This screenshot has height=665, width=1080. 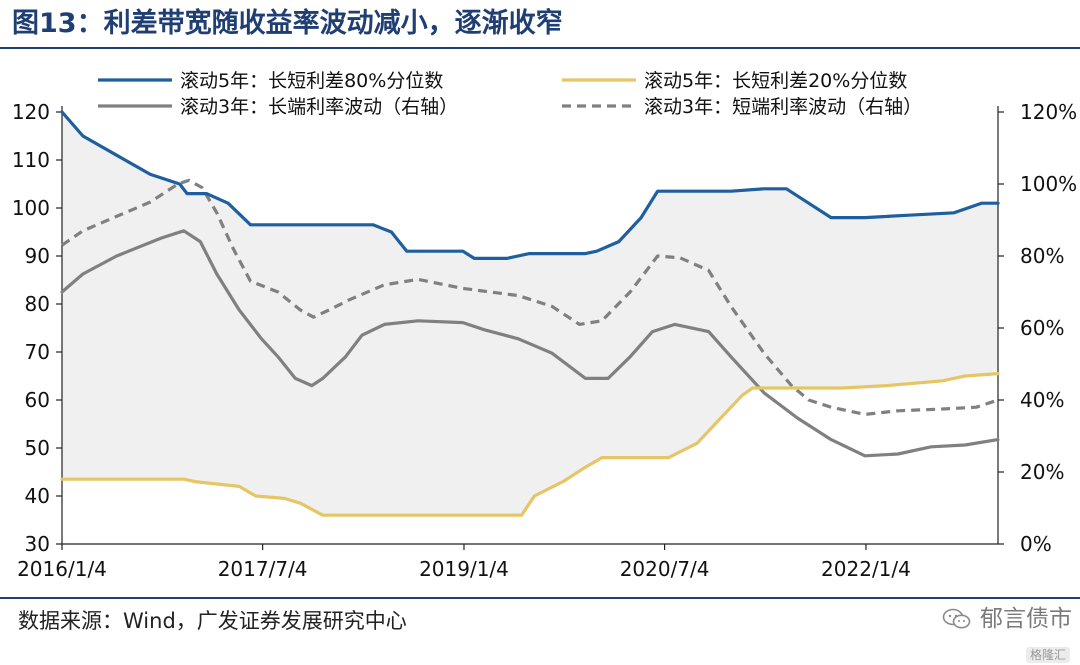 I want to click on left-tick-label: 70, so click(x=37, y=352).